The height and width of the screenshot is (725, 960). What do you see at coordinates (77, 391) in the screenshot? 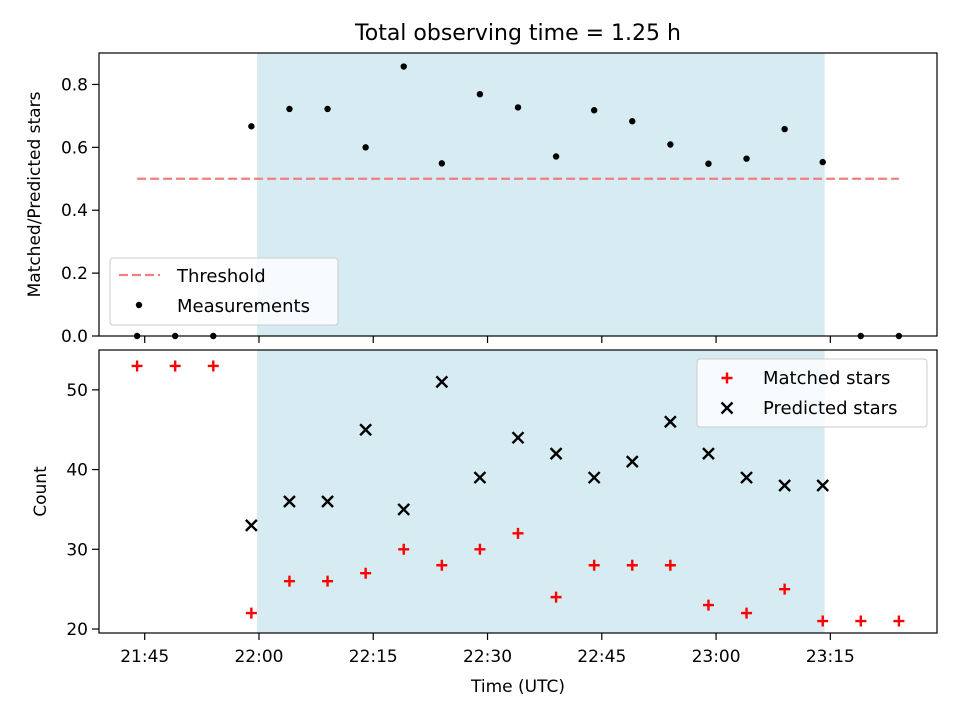
I see `y-tick-label: 50` at bounding box center [77, 391].